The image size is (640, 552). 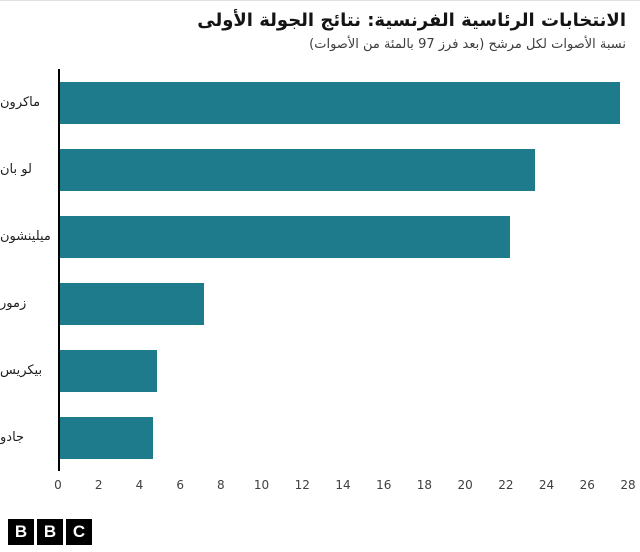 What do you see at coordinates (139, 485) in the screenshot?
I see `x-tick-label: 4` at bounding box center [139, 485].